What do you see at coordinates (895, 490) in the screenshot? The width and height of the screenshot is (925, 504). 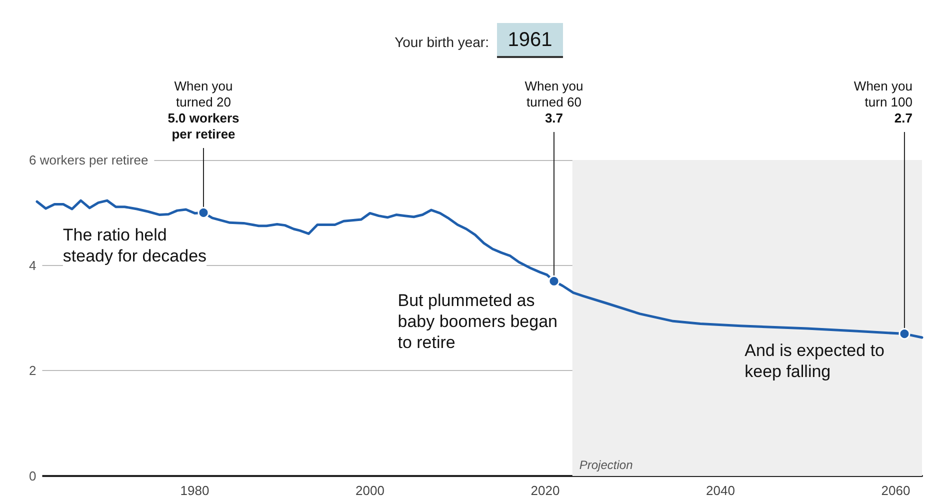 I see `x-tick-label: 2060` at bounding box center [895, 490].